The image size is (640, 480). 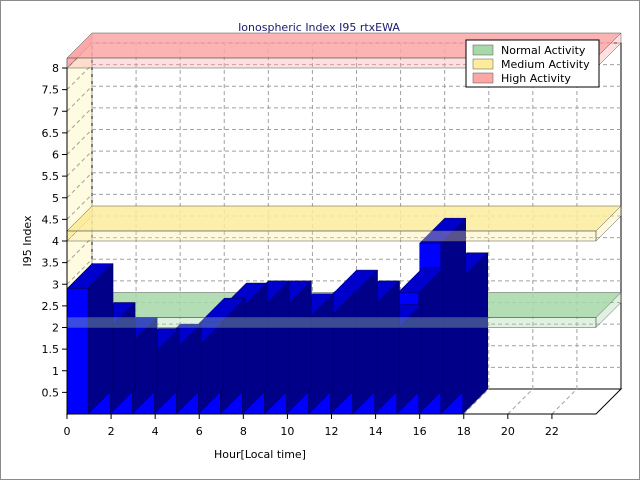 I want to click on band-top, so click(x=344, y=218).